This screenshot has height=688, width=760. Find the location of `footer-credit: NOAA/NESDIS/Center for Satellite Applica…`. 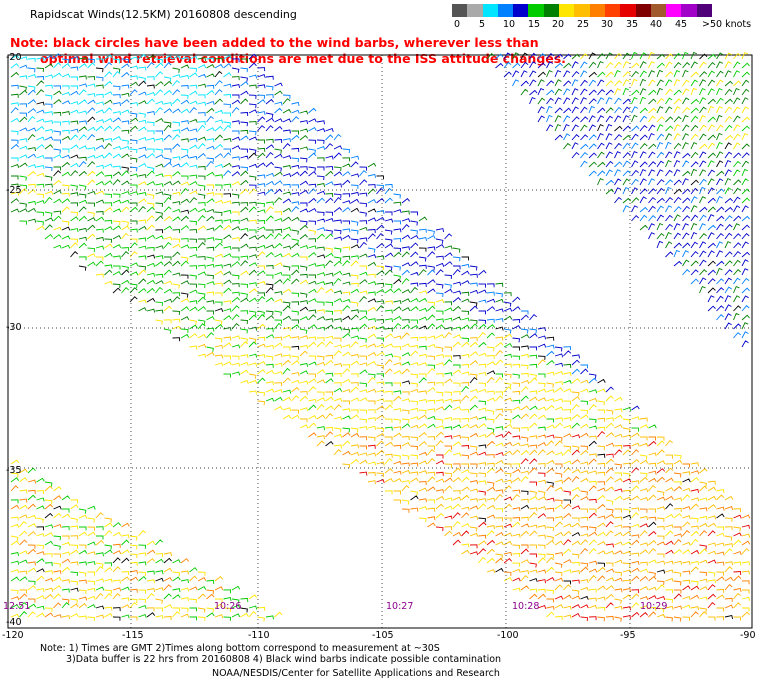

footer-credit: NOAA/NESDIS/Center for Satellite Applica… is located at coordinates (356, 673).